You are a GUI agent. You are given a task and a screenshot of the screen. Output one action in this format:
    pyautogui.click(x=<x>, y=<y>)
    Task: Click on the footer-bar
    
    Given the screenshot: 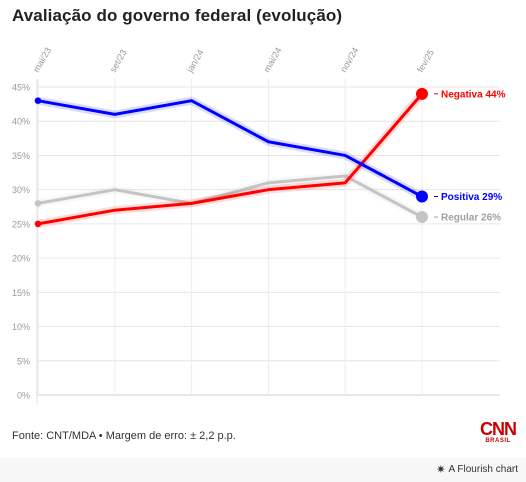 What is the action you would take?
    pyautogui.click(x=263, y=470)
    